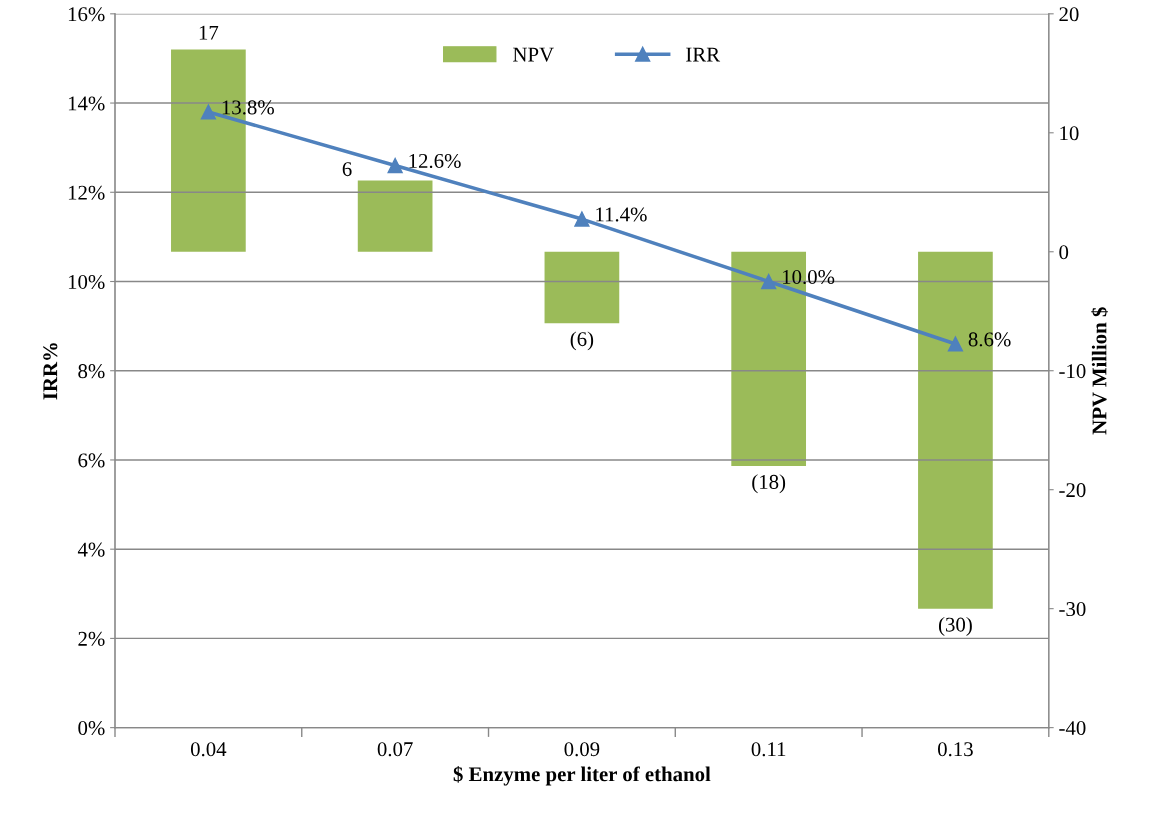 This screenshot has width=1150, height=813. What do you see at coordinates (91, 728) in the screenshot?
I see `y-tick-label: 0%` at bounding box center [91, 728].